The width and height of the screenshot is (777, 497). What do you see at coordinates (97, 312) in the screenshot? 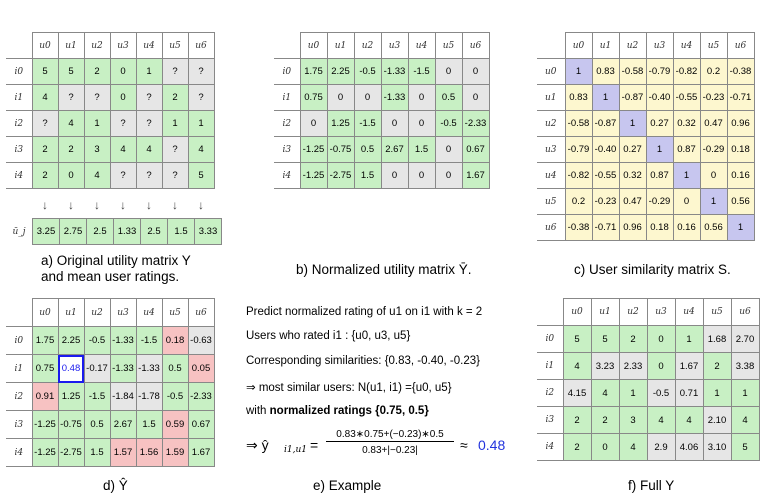
I see `column-header: u2` at bounding box center [97, 312].